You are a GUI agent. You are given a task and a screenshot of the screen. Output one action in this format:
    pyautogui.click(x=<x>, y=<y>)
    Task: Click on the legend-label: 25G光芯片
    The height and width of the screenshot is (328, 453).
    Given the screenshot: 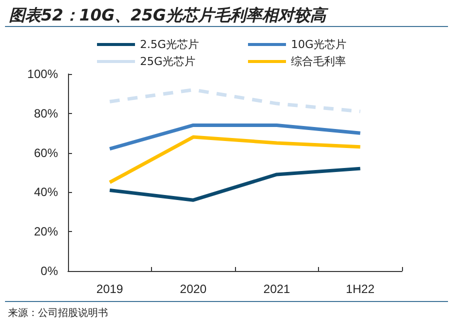 What is the action you would take?
    pyautogui.click(x=168, y=61)
    